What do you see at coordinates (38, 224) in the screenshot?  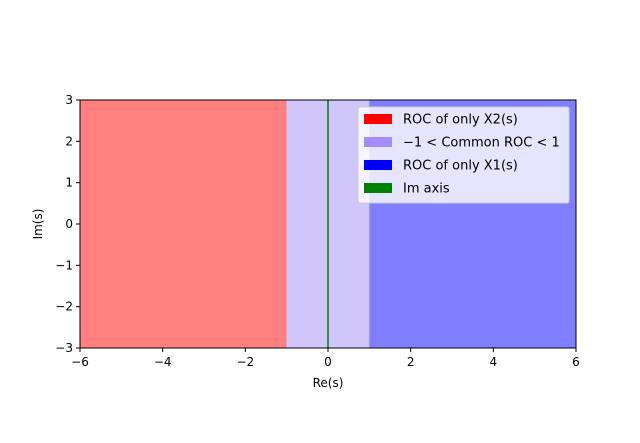 I see `y-axis-label: Im(s)` at bounding box center [38, 224].